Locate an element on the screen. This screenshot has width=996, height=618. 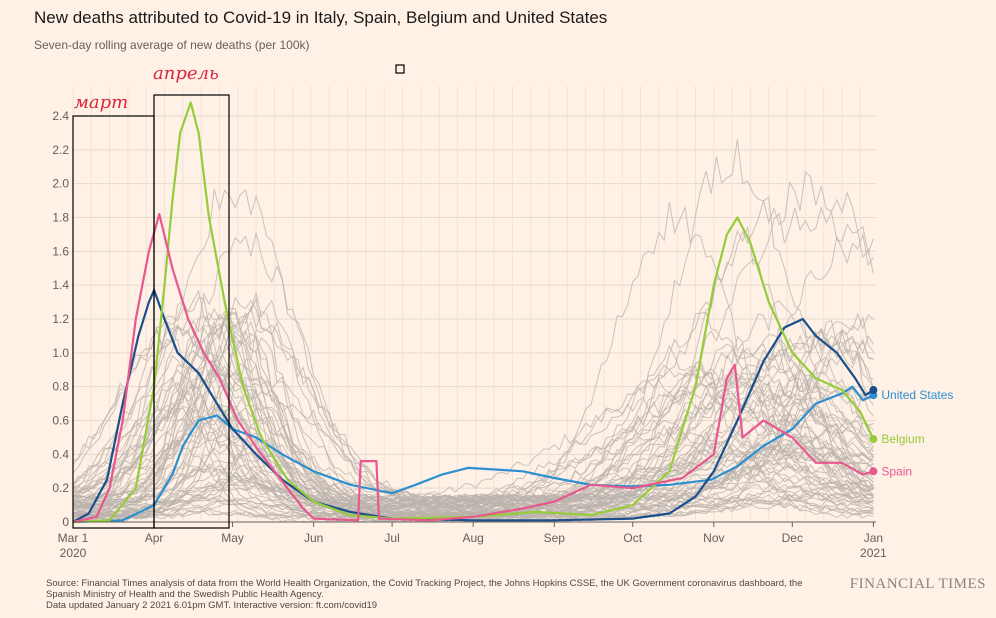
x-tick-year: 2020 is located at coordinates (73, 553).